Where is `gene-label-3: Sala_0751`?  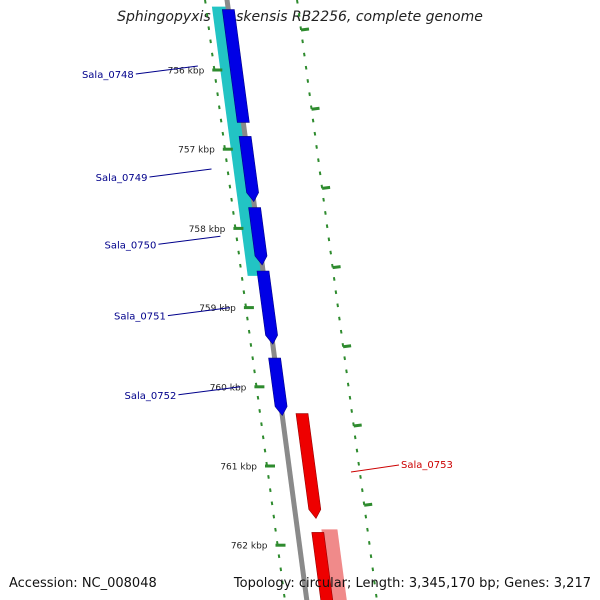 gene-label-3: Sala_0751 is located at coordinates (140, 317).